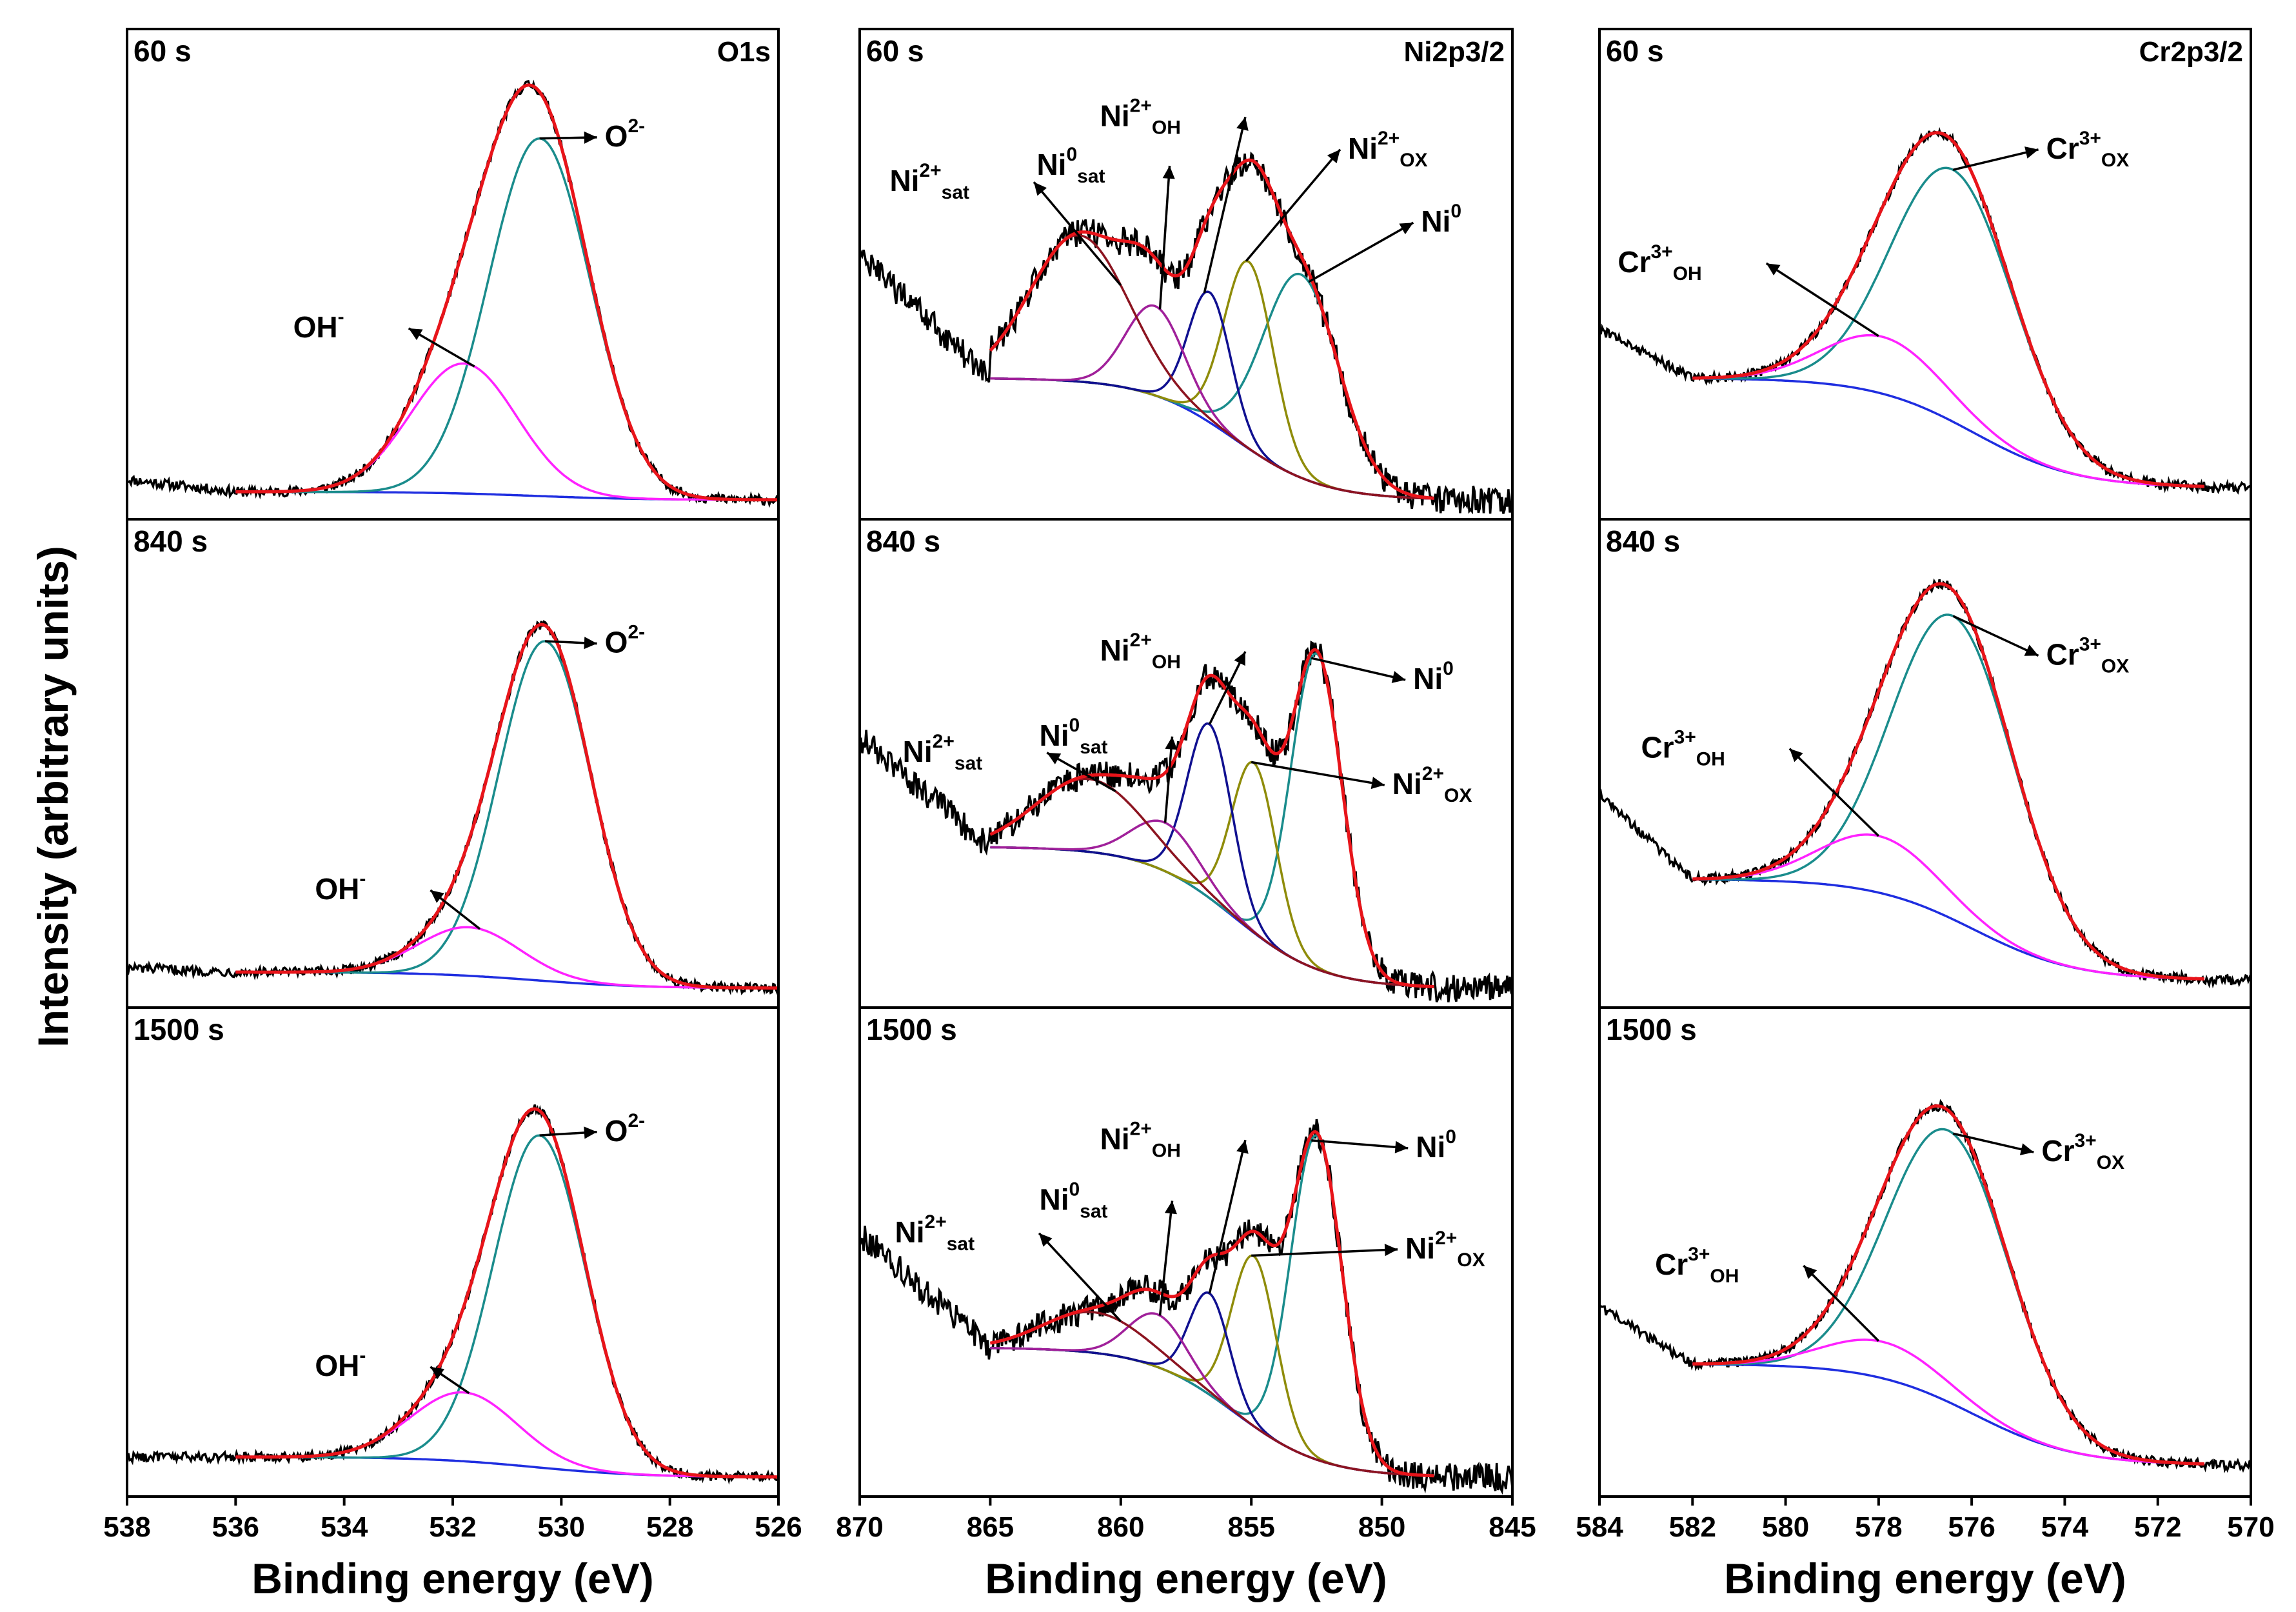 Image resolution: width=2296 pixels, height=1612 pixels. I want to click on x-tick-label: 860, so click(1120, 1527).